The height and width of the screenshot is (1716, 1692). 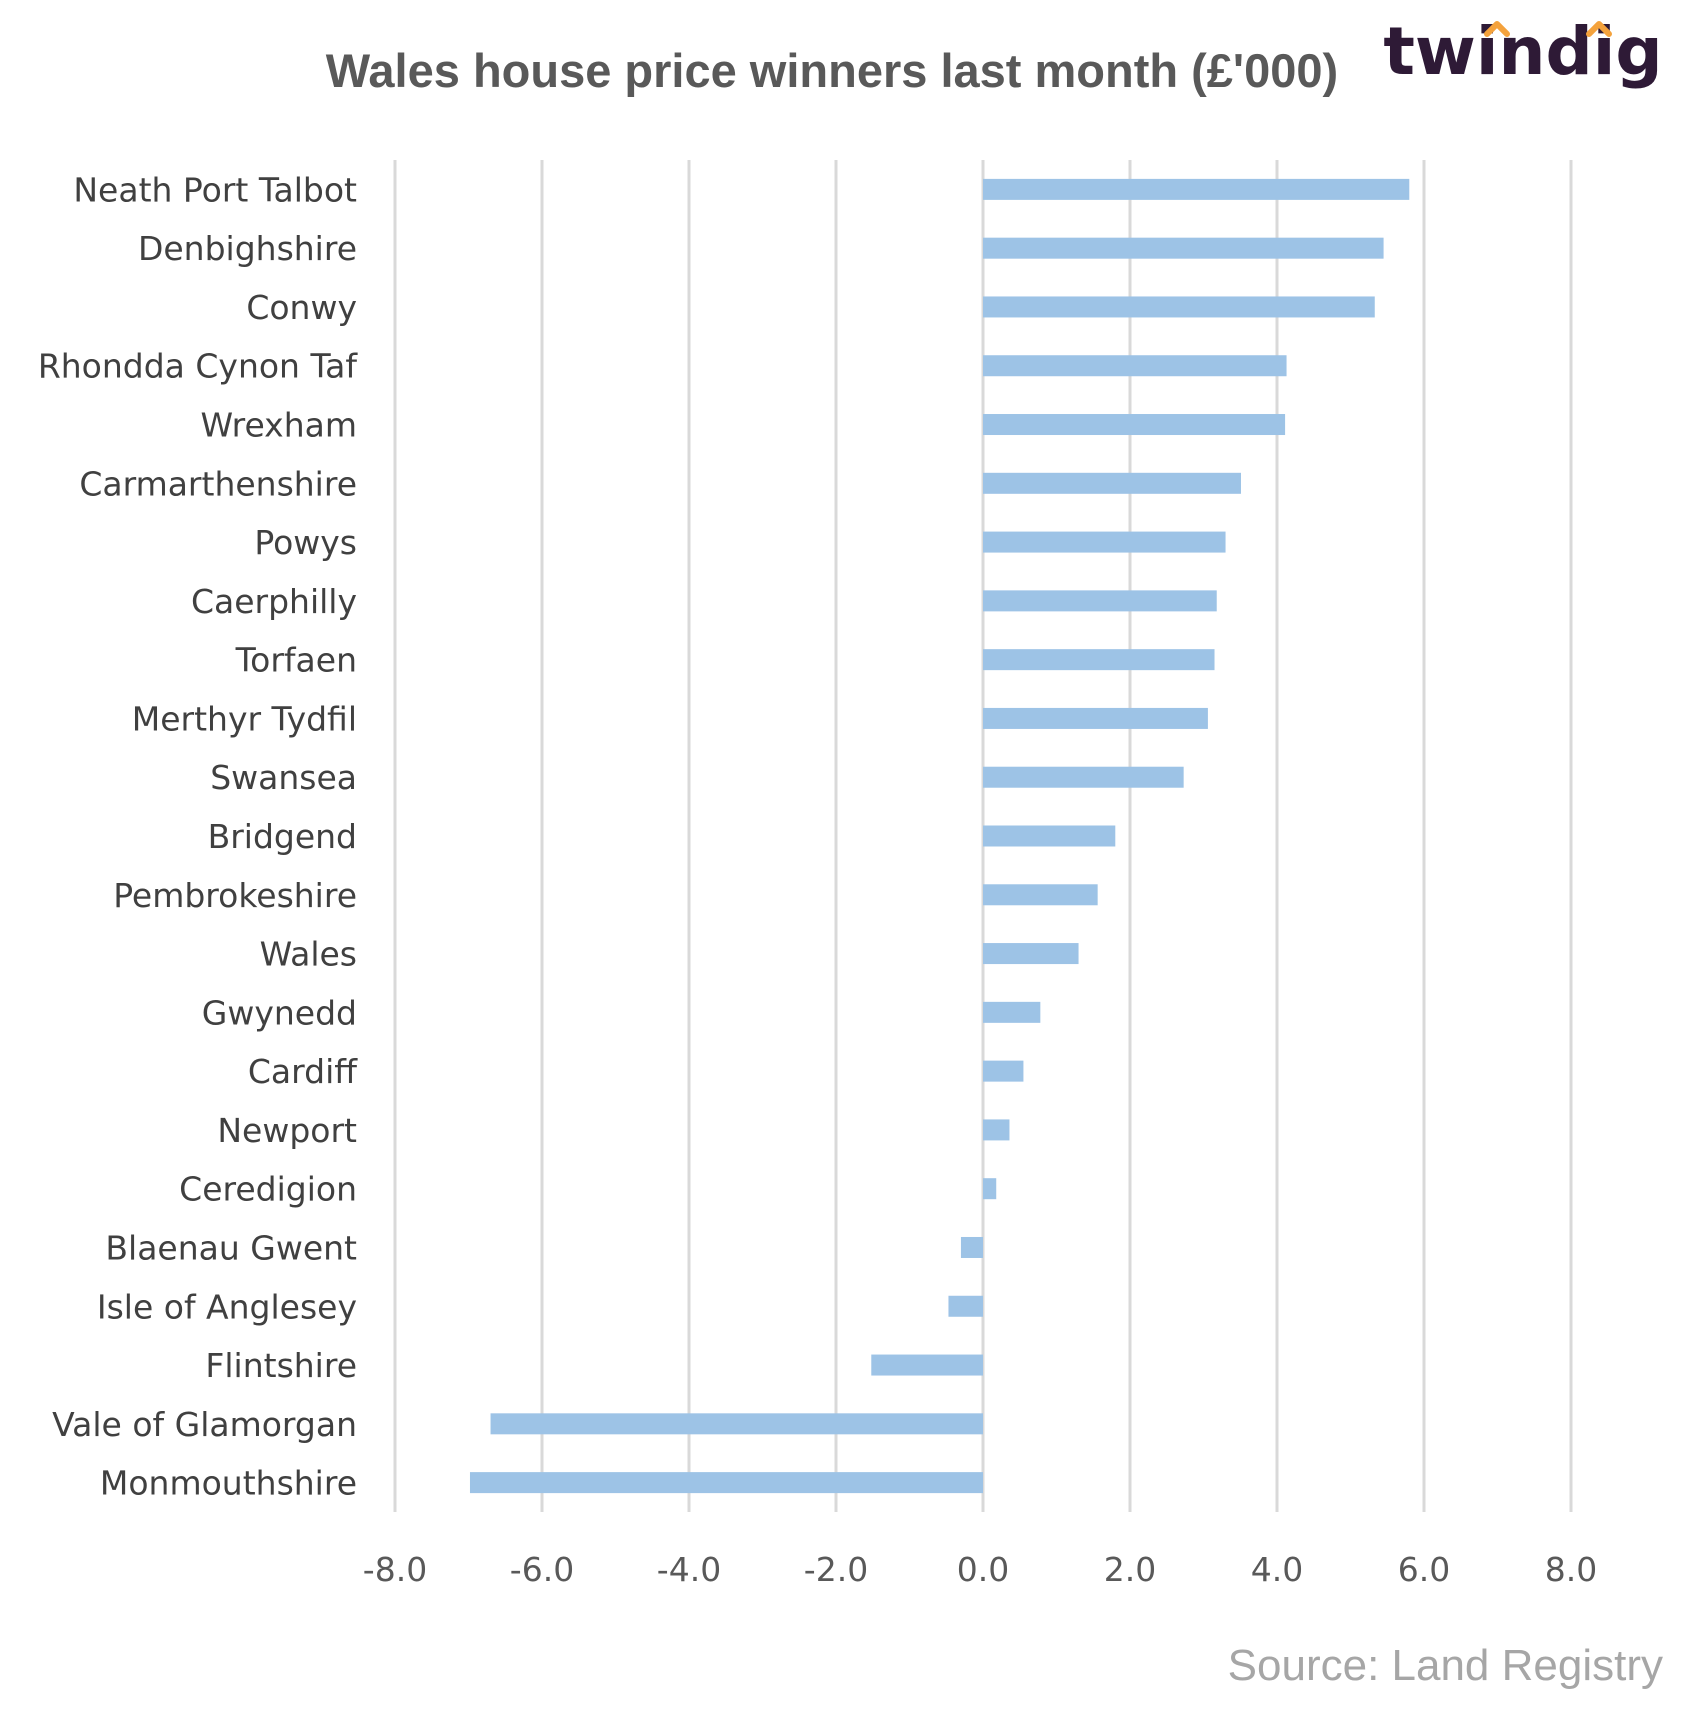 I want to click on x-tick-label: -8.0, so click(x=395, y=1569).